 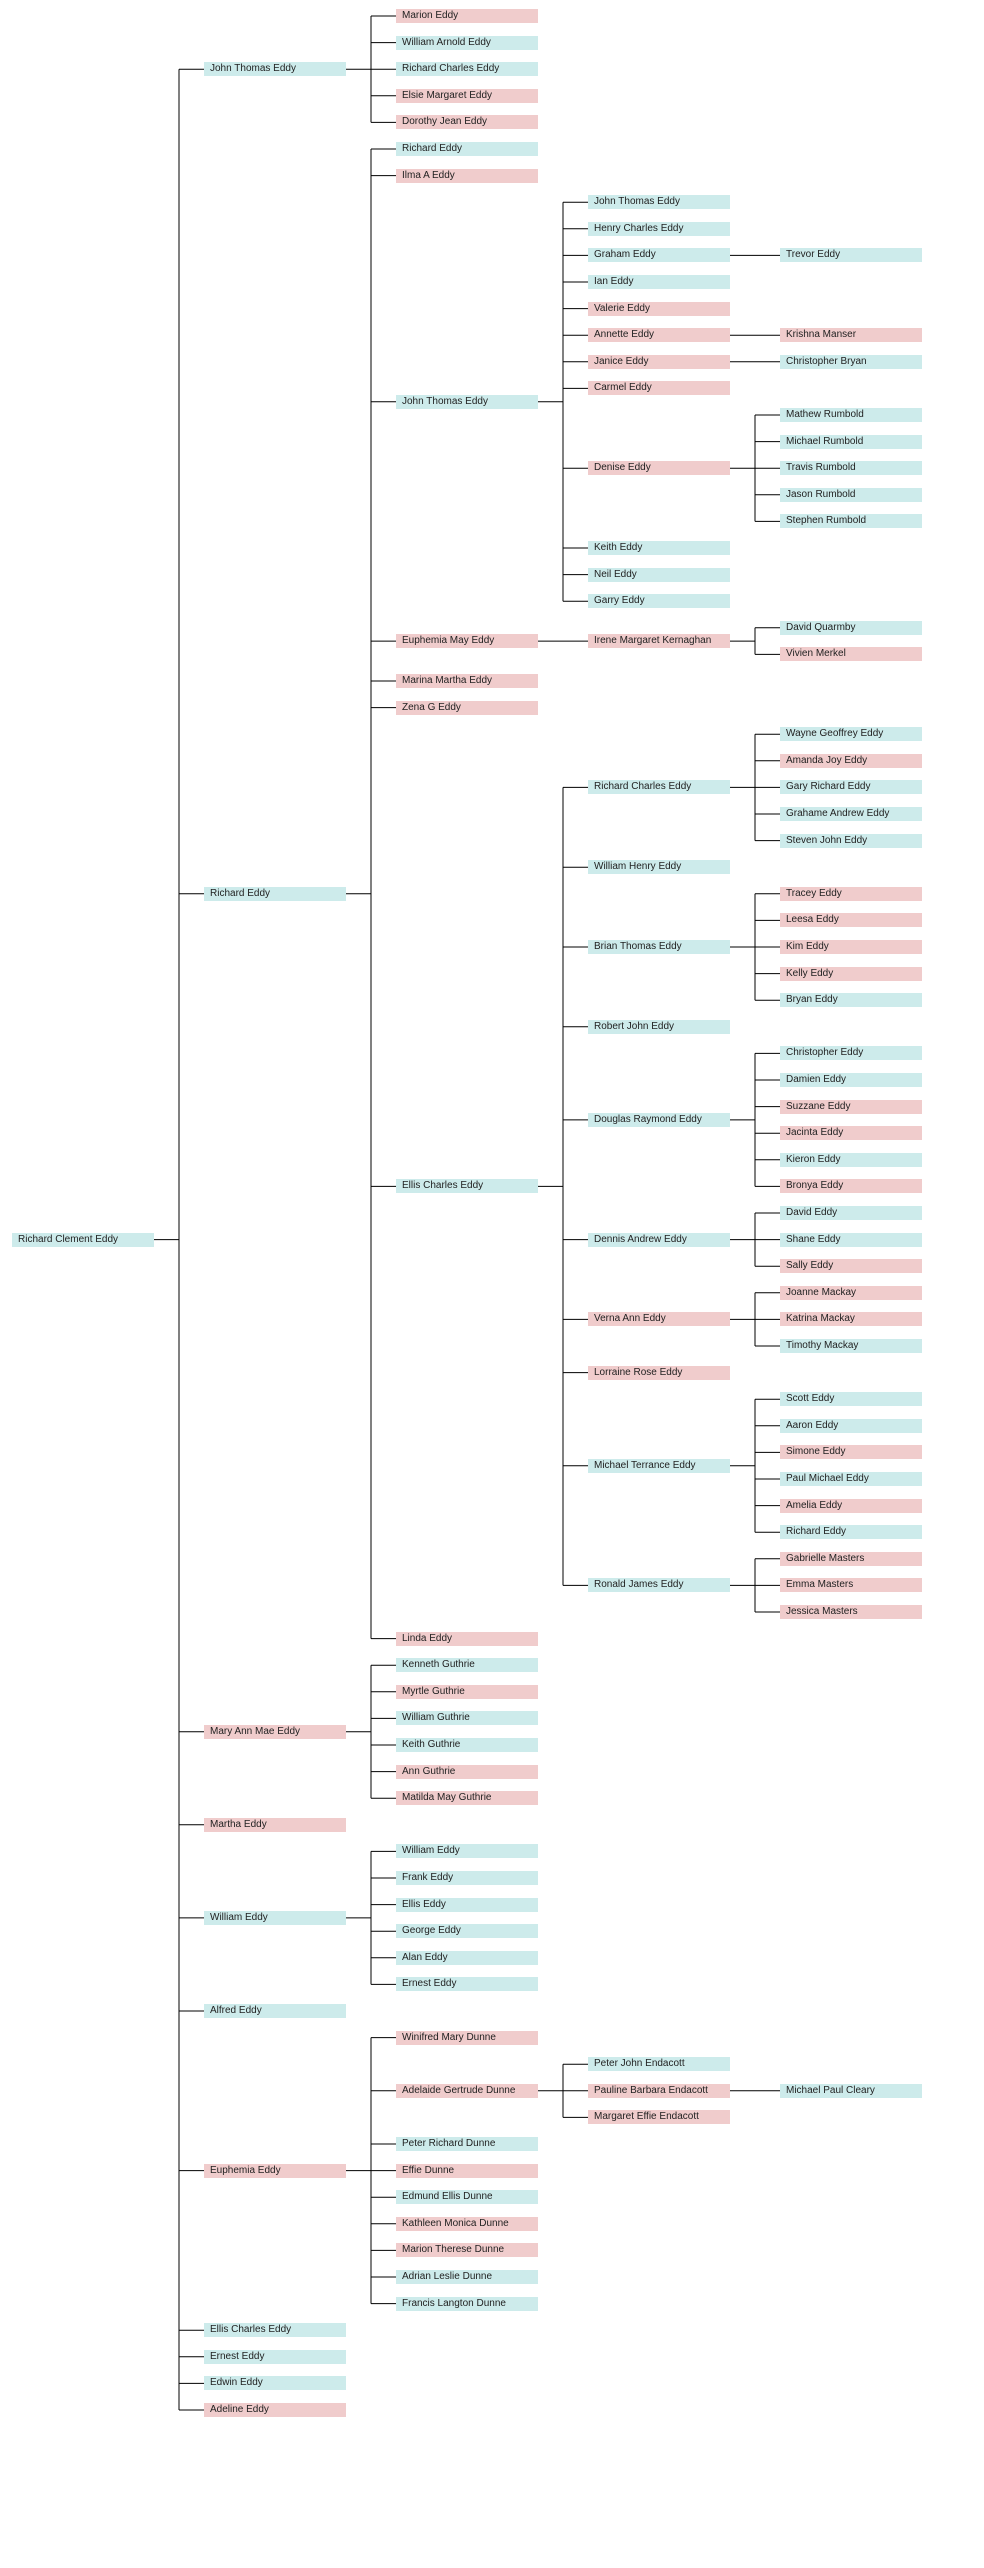 What do you see at coordinates (851, 1239) in the screenshot?
I see `person-node: Shane Eddy` at bounding box center [851, 1239].